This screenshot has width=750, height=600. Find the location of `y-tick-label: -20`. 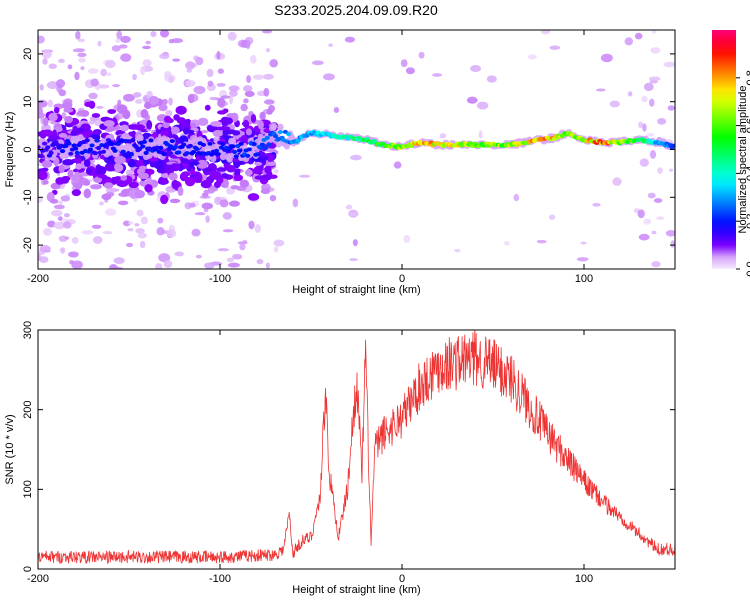

y-tick-label: -20 is located at coordinates (28, 245).